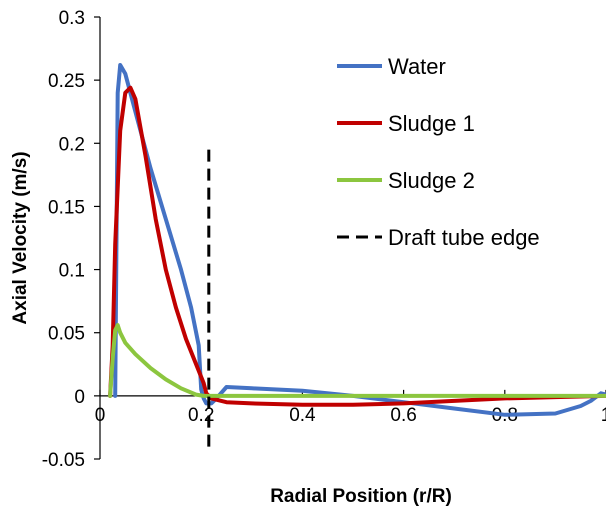 The height and width of the screenshot is (511, 606). I want to click on y-tick-label: -0.05, so click(63, 460).